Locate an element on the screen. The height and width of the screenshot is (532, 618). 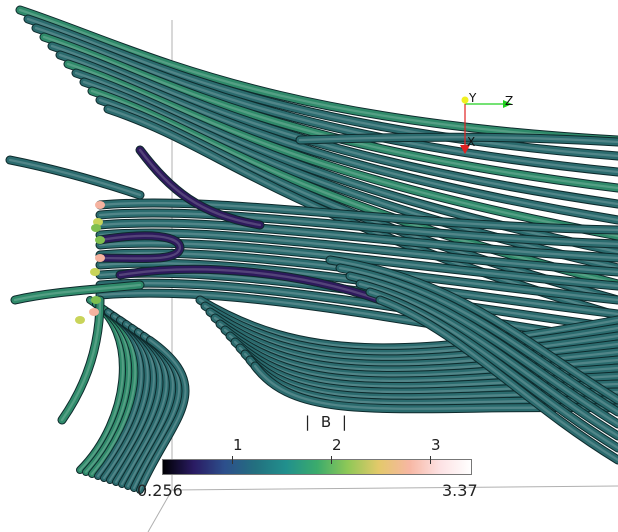
colorbar-min-label: 0.256 is located at coordinates (160, 490).